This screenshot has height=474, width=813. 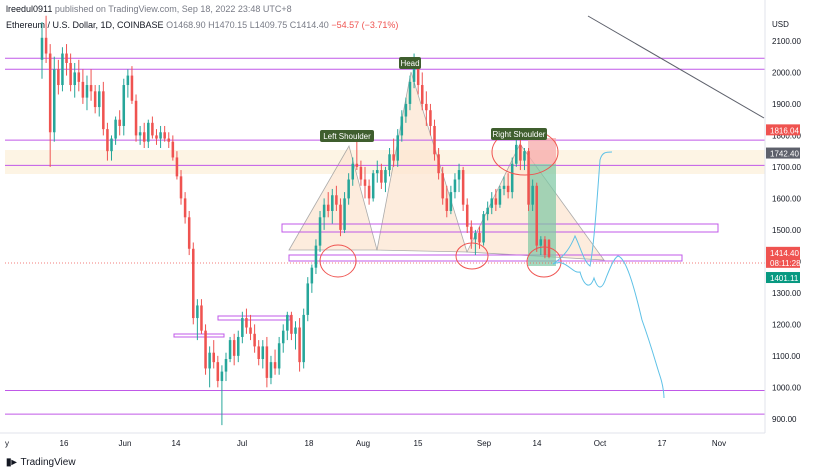 I want to click on left-shoulder-circle, so click(x=338, y=261).